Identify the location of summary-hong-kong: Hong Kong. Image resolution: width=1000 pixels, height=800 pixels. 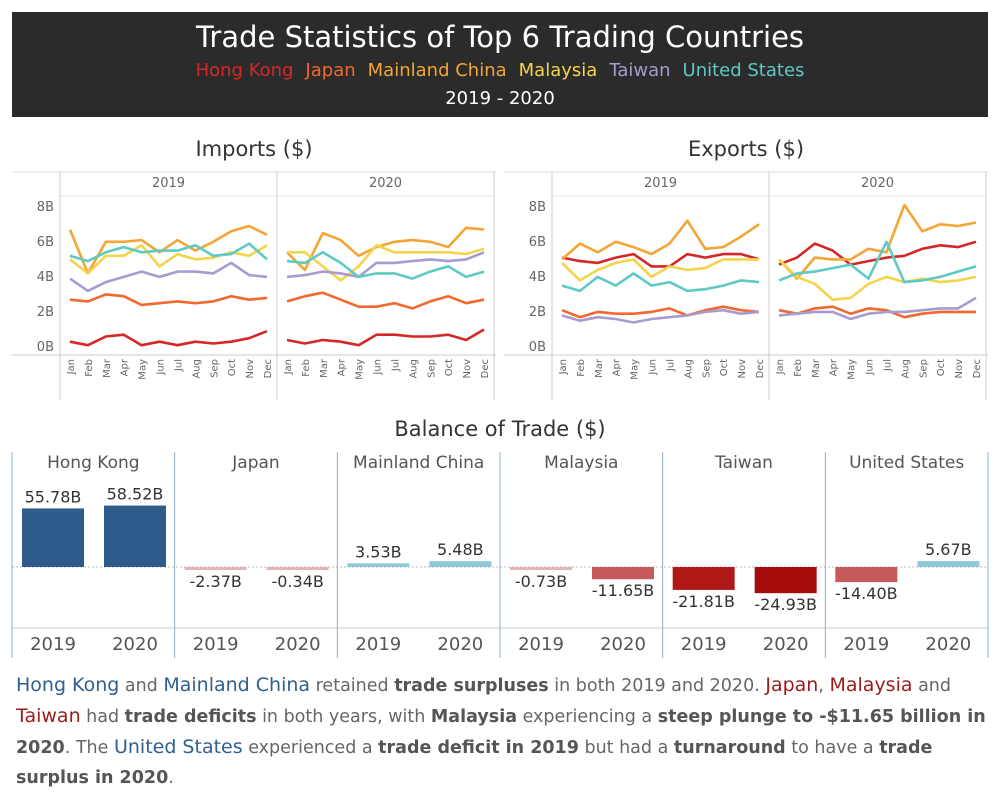
(68, 685).